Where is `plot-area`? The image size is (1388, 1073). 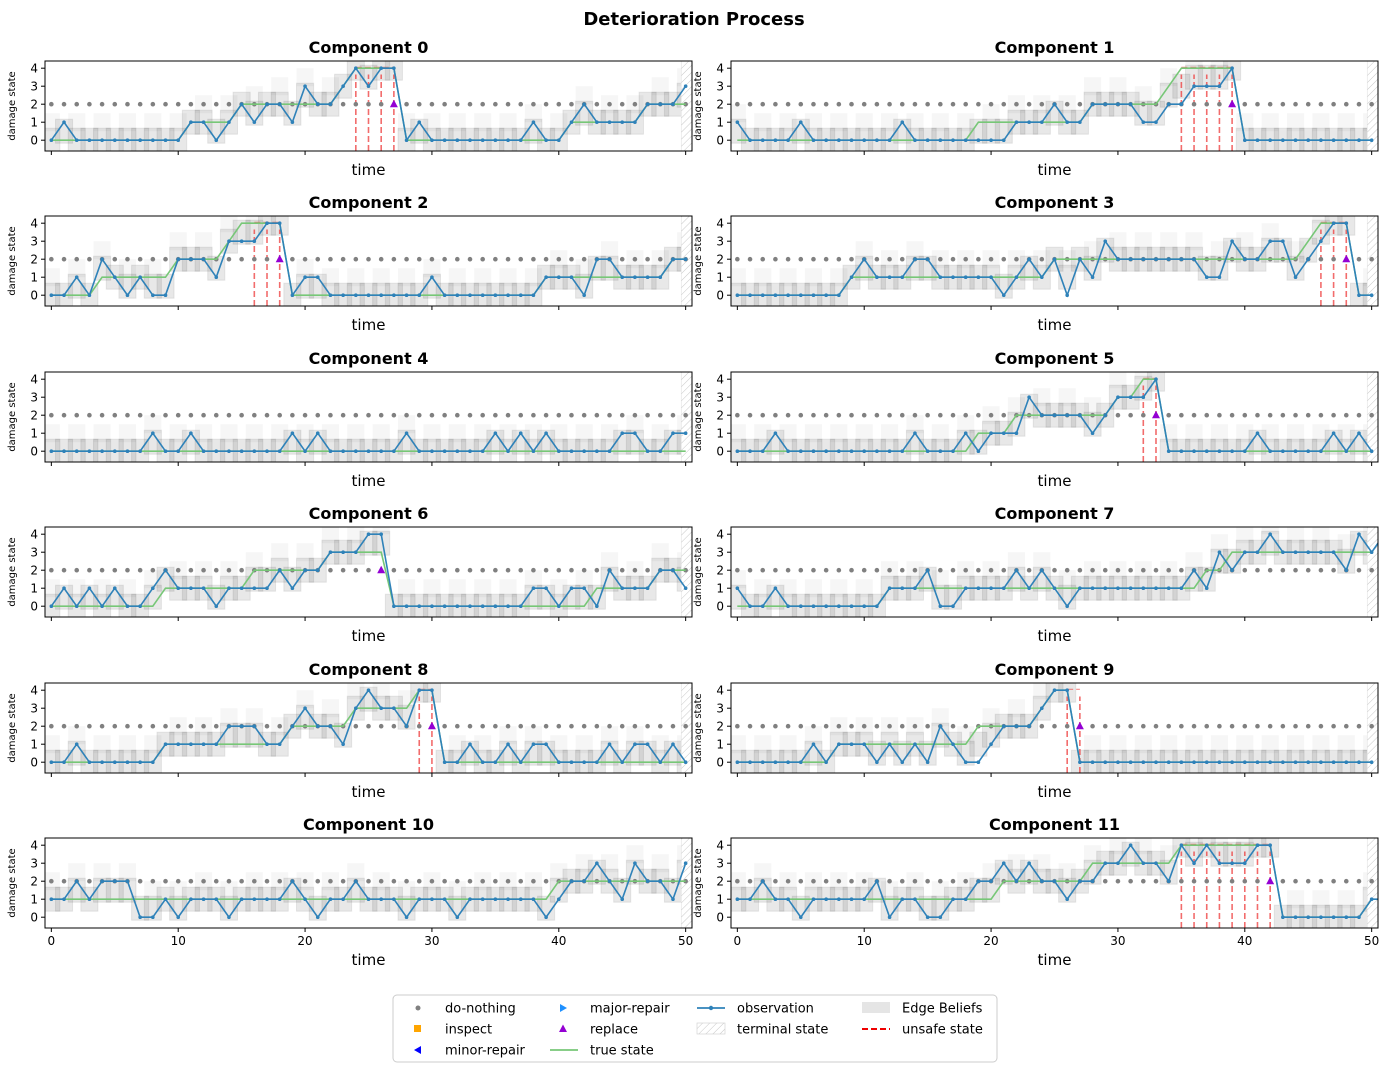
plot-area is located at coordinates (368, 728).